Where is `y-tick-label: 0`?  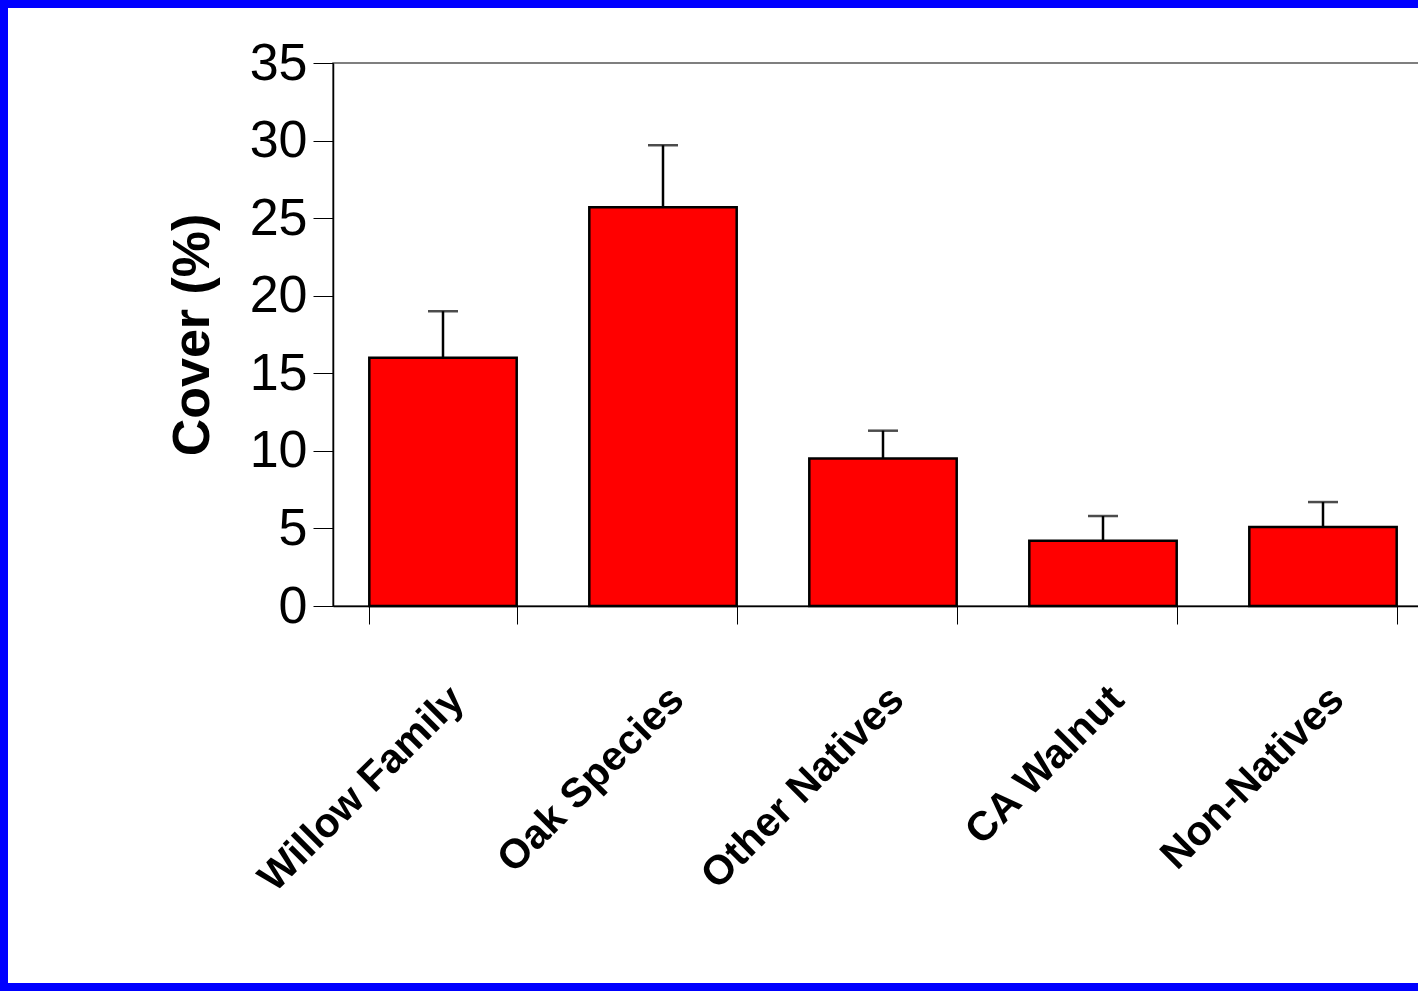
y-tick-label: 0 is located at coordinates (293, 604).